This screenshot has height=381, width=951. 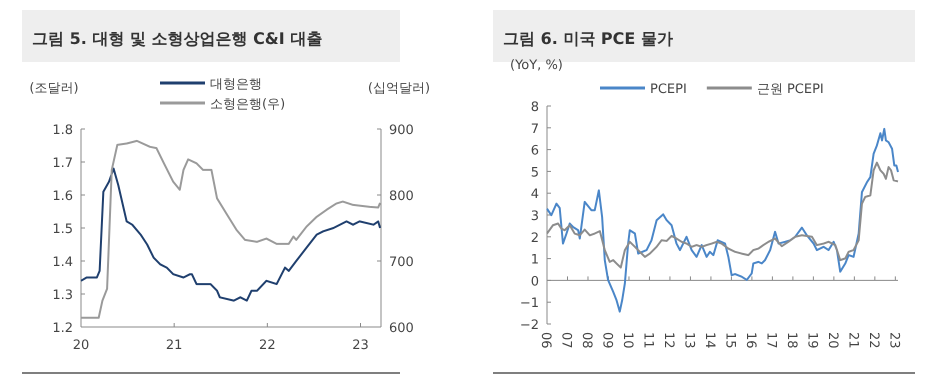 What do you see at coordinates (688, 340) in the screenshot?
I see `x-tick-label: 13` at bounding box center [688, 340].